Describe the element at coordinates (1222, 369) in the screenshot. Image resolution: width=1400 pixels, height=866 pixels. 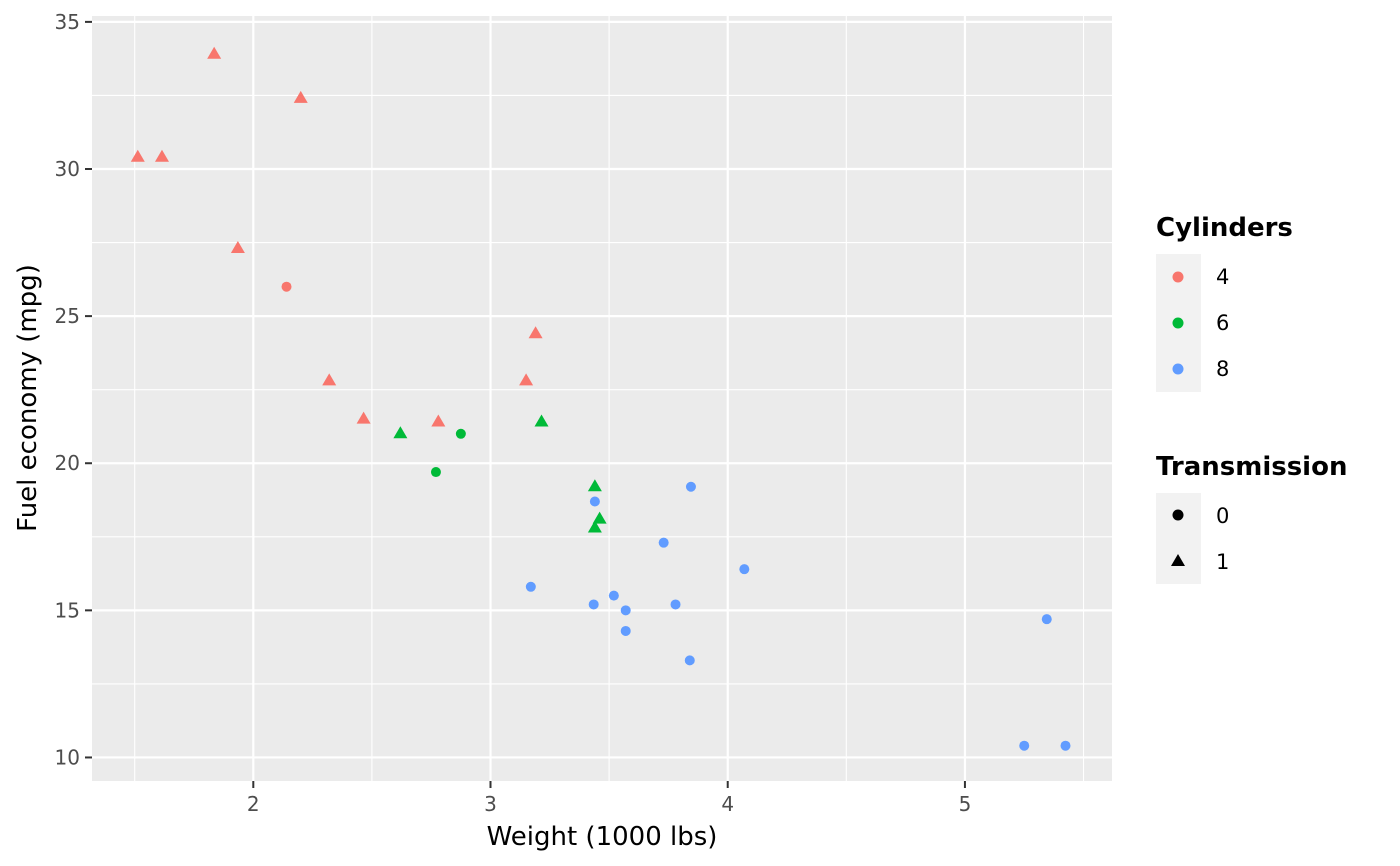
I see `legend-label-cyl-8: 8` at that location.